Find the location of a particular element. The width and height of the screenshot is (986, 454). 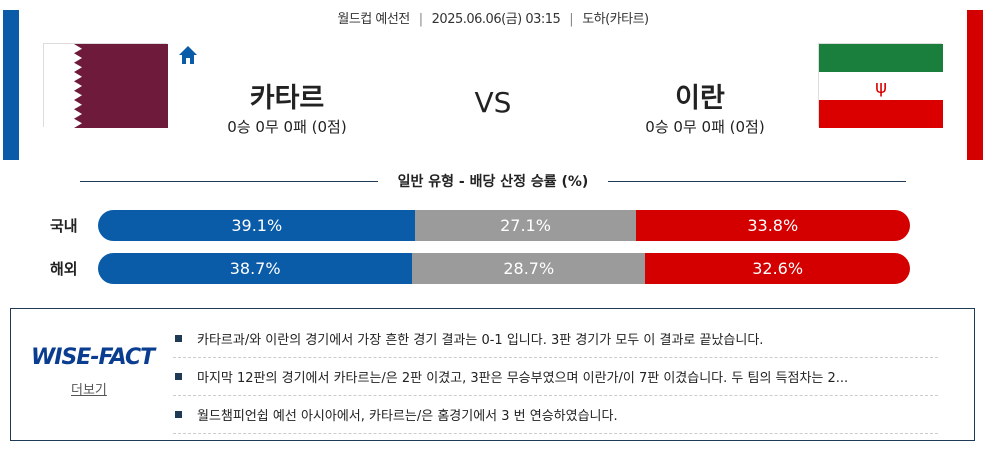

qatar-flag is located at coordinates (105, 85).